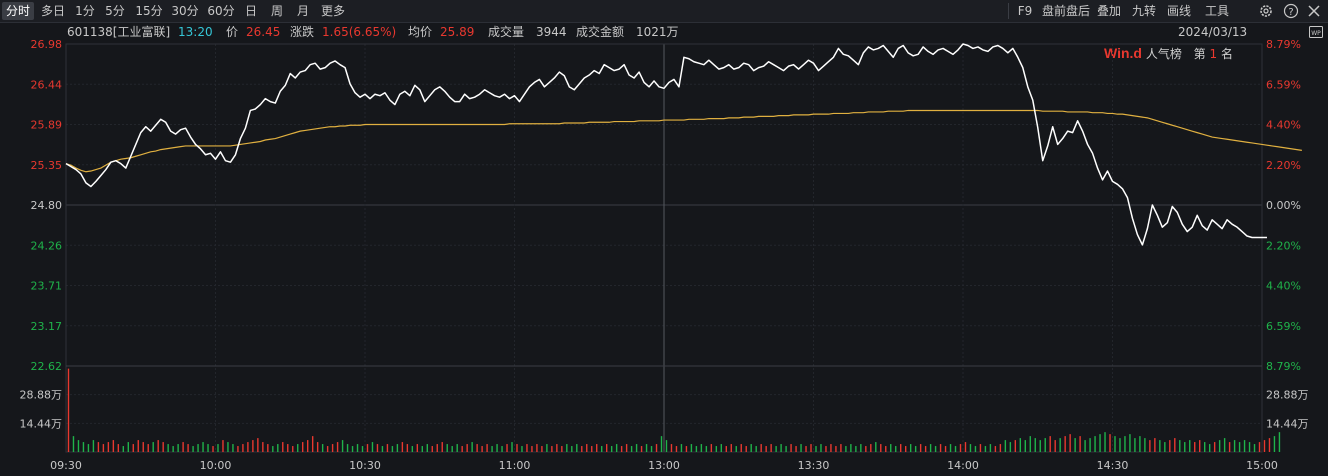 This screenshot has height=476, width=1328. Describe the element at coordinates (66, 465) in the screenshot. I see `x-tick-label: 09:30` at that location.